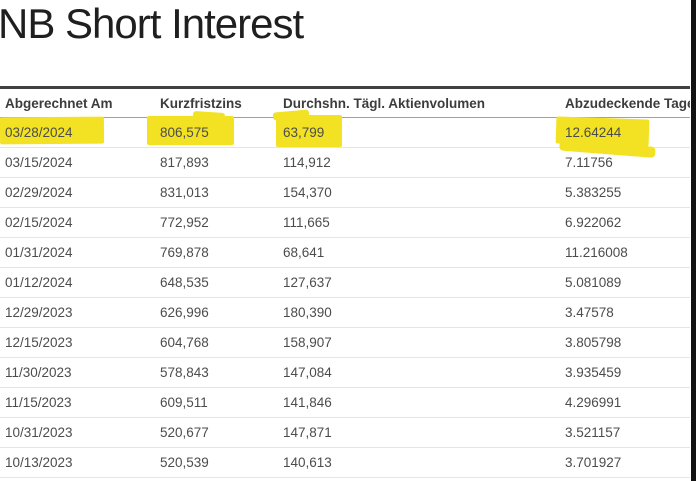 This screenshot has height=481, width=696. What do you see at coordinates (216, 402) in the screenshot?
I see `table-cell: 609,511` at bounding box center [216, 402].